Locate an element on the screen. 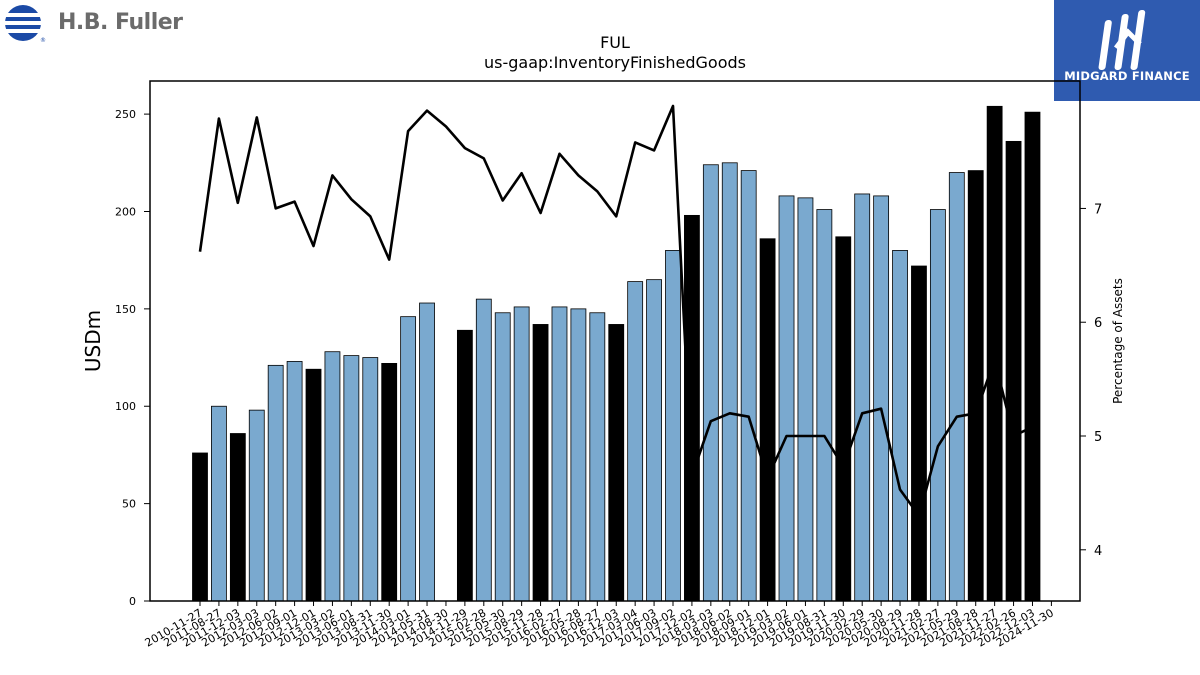 Image resolution: width=1200 pixels, height=675 pixels. y-axis-right: 4 5 6 7 is located at coordinates (1091, 380).